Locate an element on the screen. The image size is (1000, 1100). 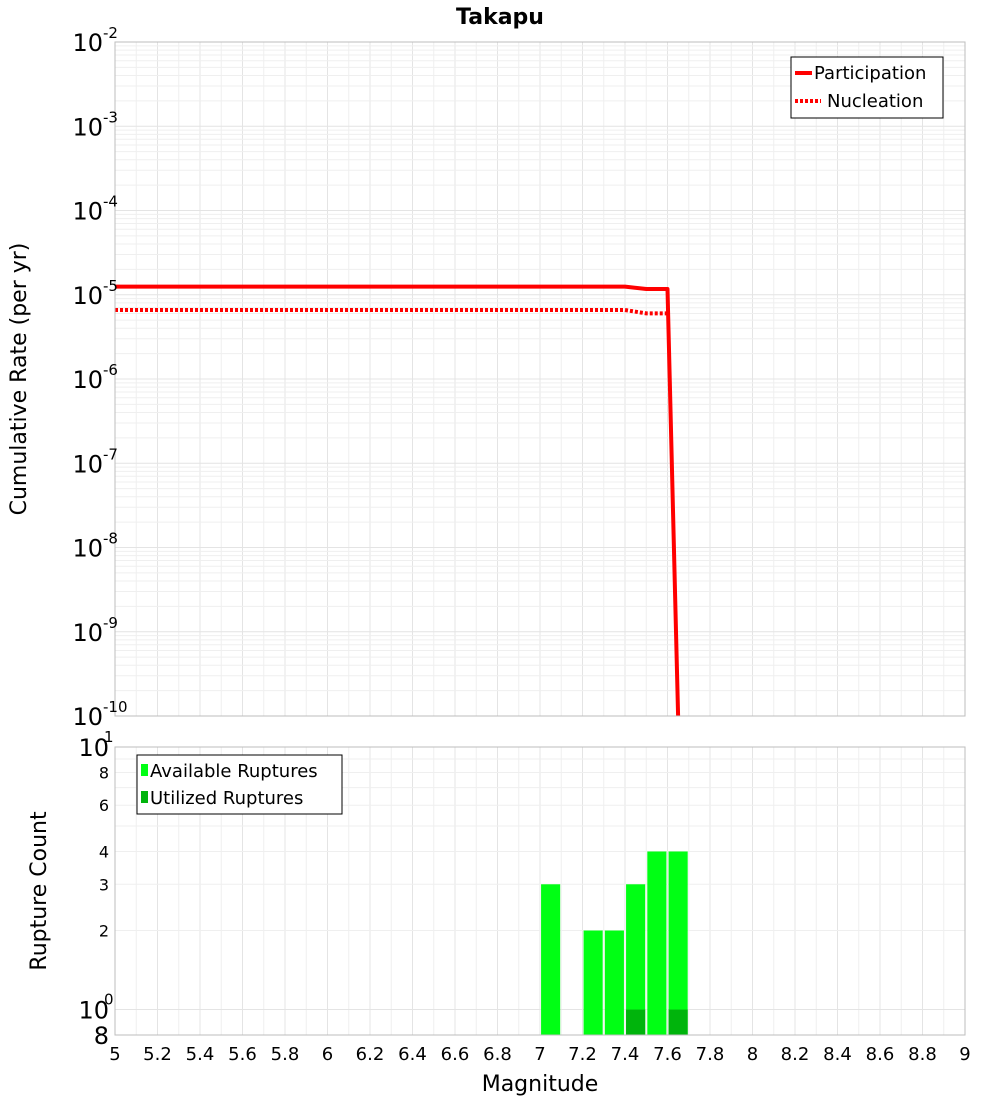
nucleation-line is located at coordinates (391, 312).